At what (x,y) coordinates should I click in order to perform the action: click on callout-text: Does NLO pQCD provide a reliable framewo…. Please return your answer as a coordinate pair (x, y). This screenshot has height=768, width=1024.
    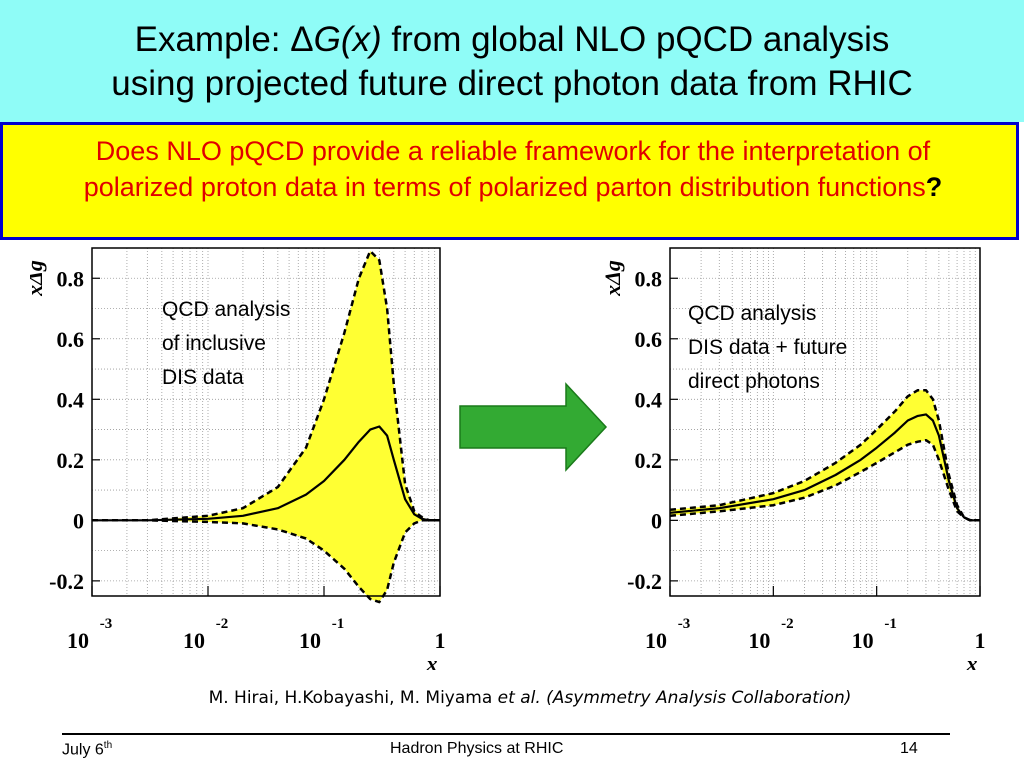
    Looking at the image, I should click on (513, 169).